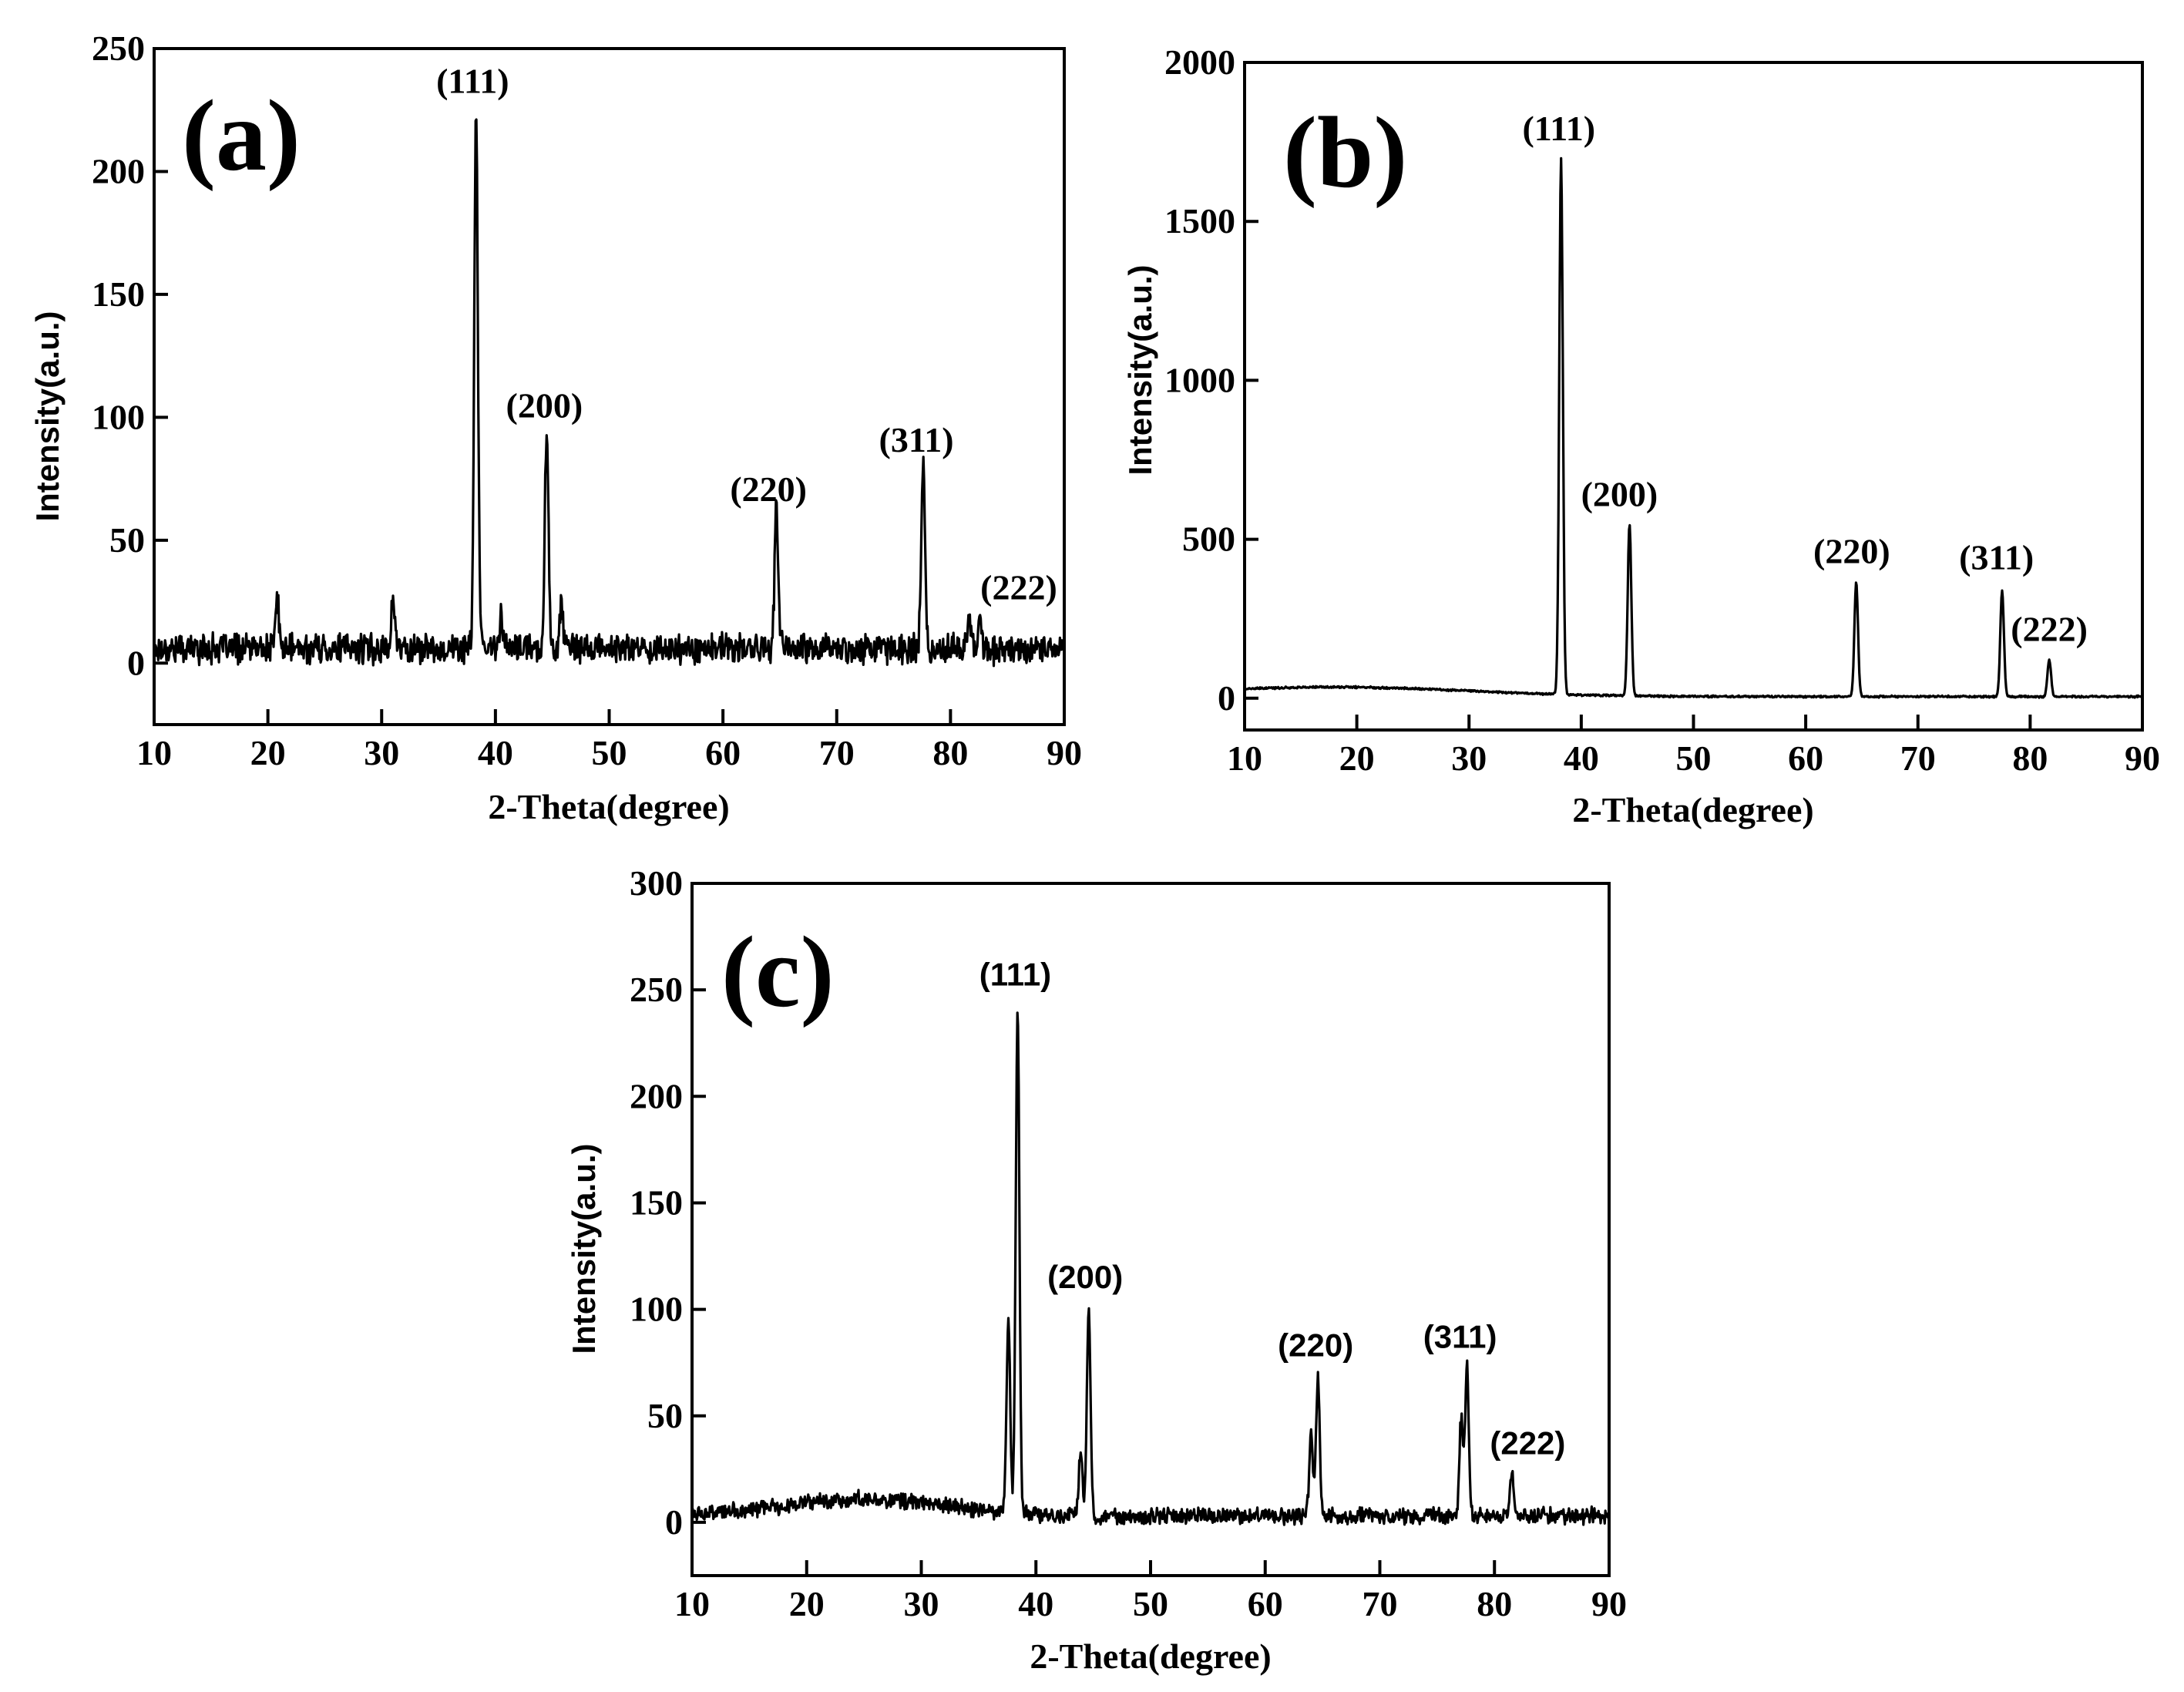 This screenshot has width=2184, height=1692. Describe the element at coordinates (1200, 221) in the screenshot. I see `y-tick-label: 1500` at that location.